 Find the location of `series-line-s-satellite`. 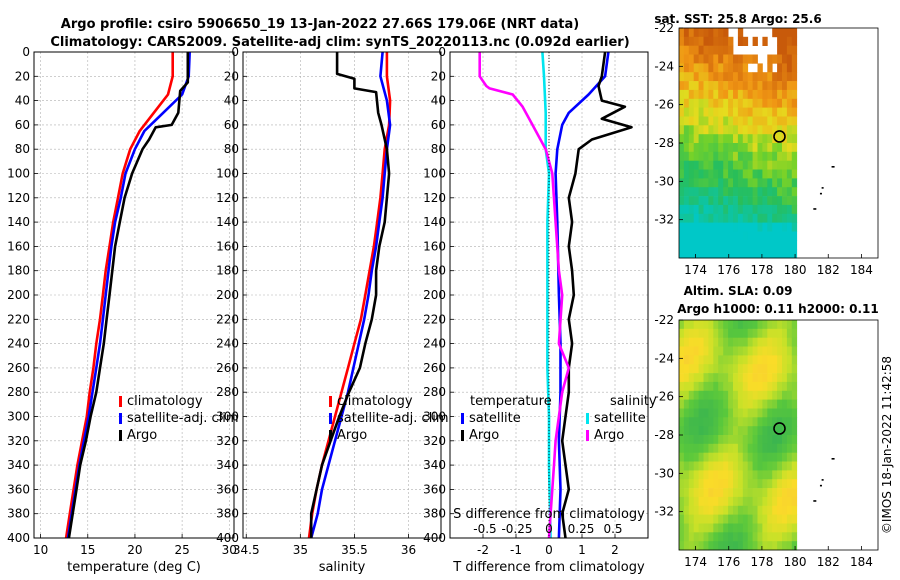

series-line-s-satellite is located at coordinates (546, 295).